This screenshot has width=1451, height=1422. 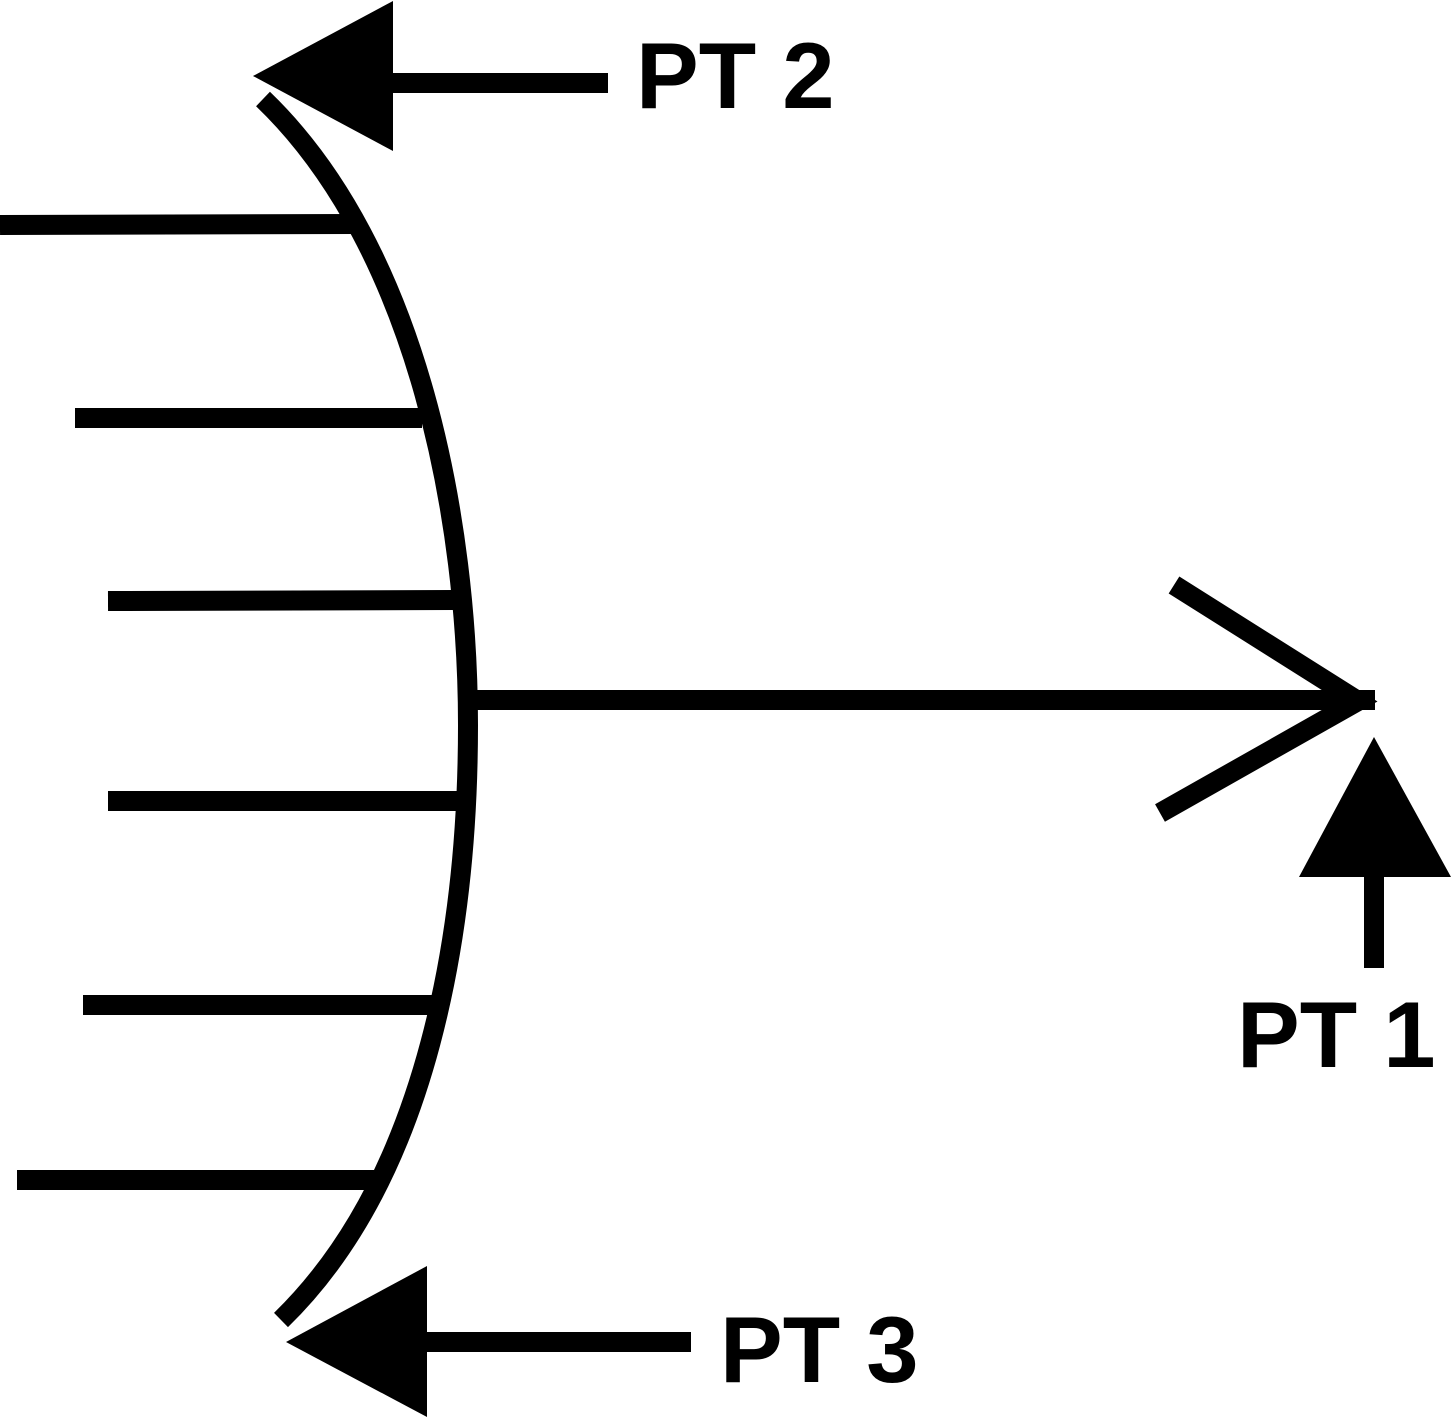 What do you see at coordinates (367, 709) in the screenshot?
I see `profile-curve` at bounding box center [367, 709].